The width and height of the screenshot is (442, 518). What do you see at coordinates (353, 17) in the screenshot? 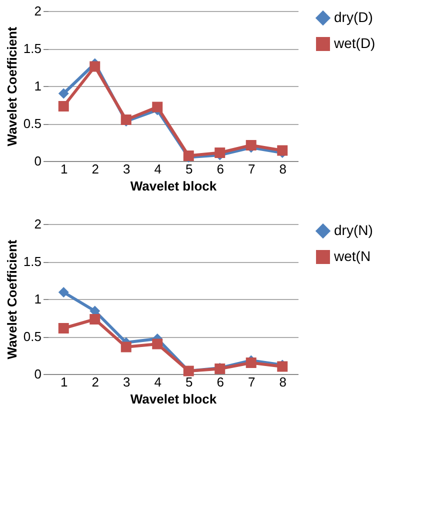
I see `legend-label: dry(D)` at bounding box center [353, 17].